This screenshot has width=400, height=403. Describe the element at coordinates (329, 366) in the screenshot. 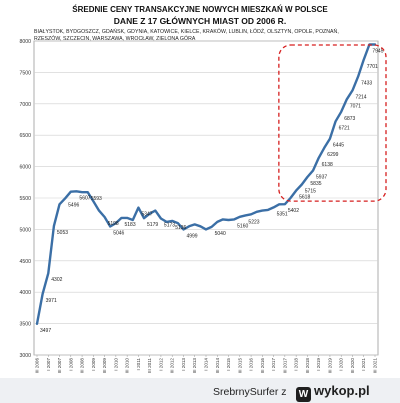

I see `x-tick-label: III 2019` at that location.